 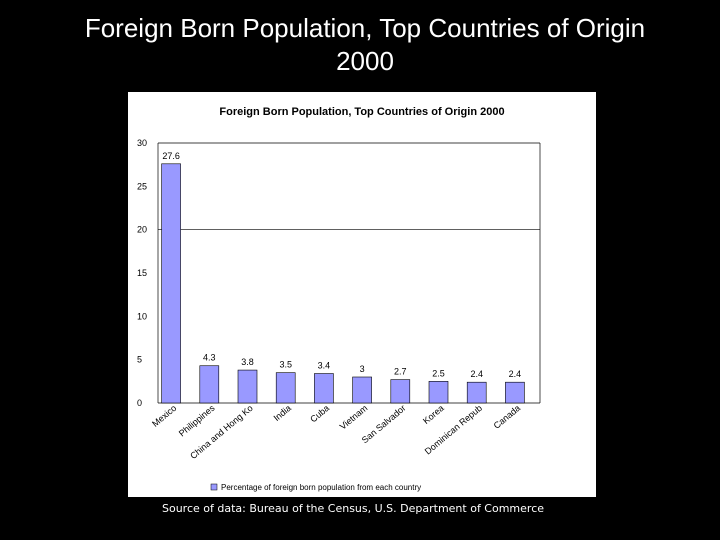 What do you see at coordinates (349, 186) in the screenshot?
I see `gridlines` at bounding box center [349, 186].